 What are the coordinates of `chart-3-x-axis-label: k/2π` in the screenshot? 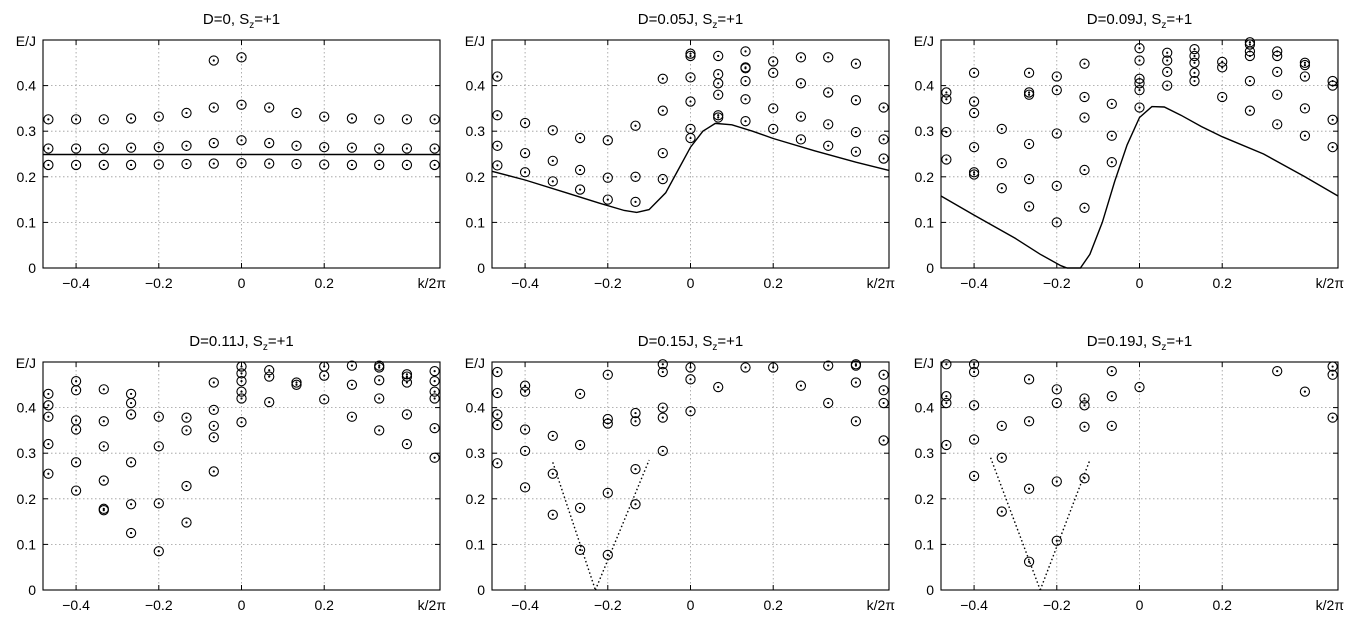 It's located at (1330, 283).